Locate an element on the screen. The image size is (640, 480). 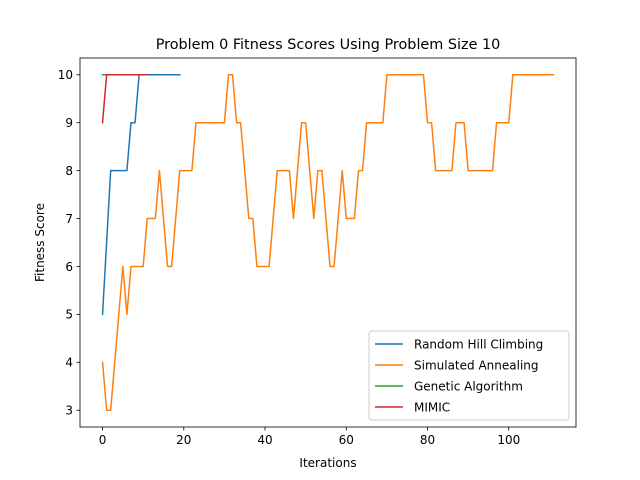
x-tick-label: 80 is located at coordinates (427, 440).